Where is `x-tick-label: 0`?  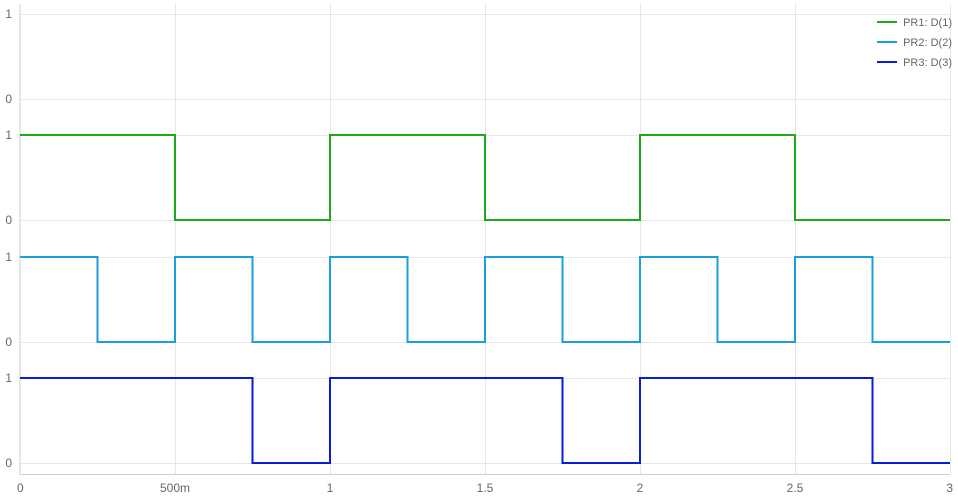
x-tick-label: 0 is located at coordinates (20, 488).